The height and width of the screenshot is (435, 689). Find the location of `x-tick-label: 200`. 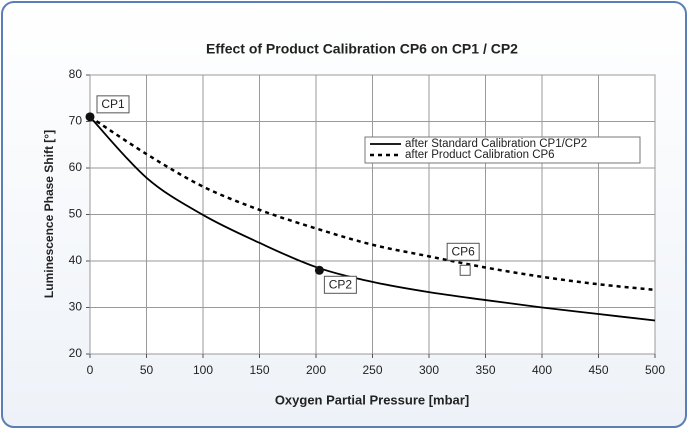

x-tick-label: 200 is located at coordinates (316, 370).